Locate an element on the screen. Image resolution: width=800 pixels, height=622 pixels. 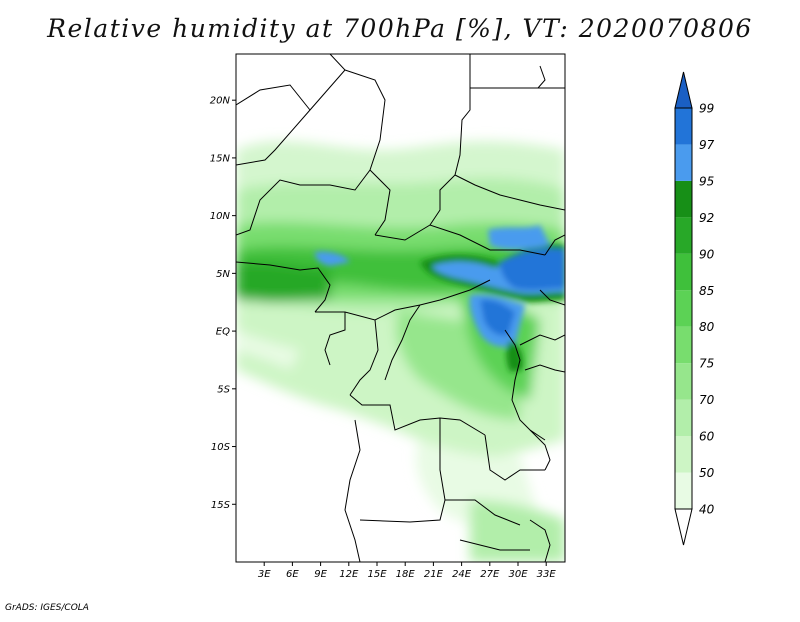
lon-tick-label: 21E is located at coordinates (434, 574).